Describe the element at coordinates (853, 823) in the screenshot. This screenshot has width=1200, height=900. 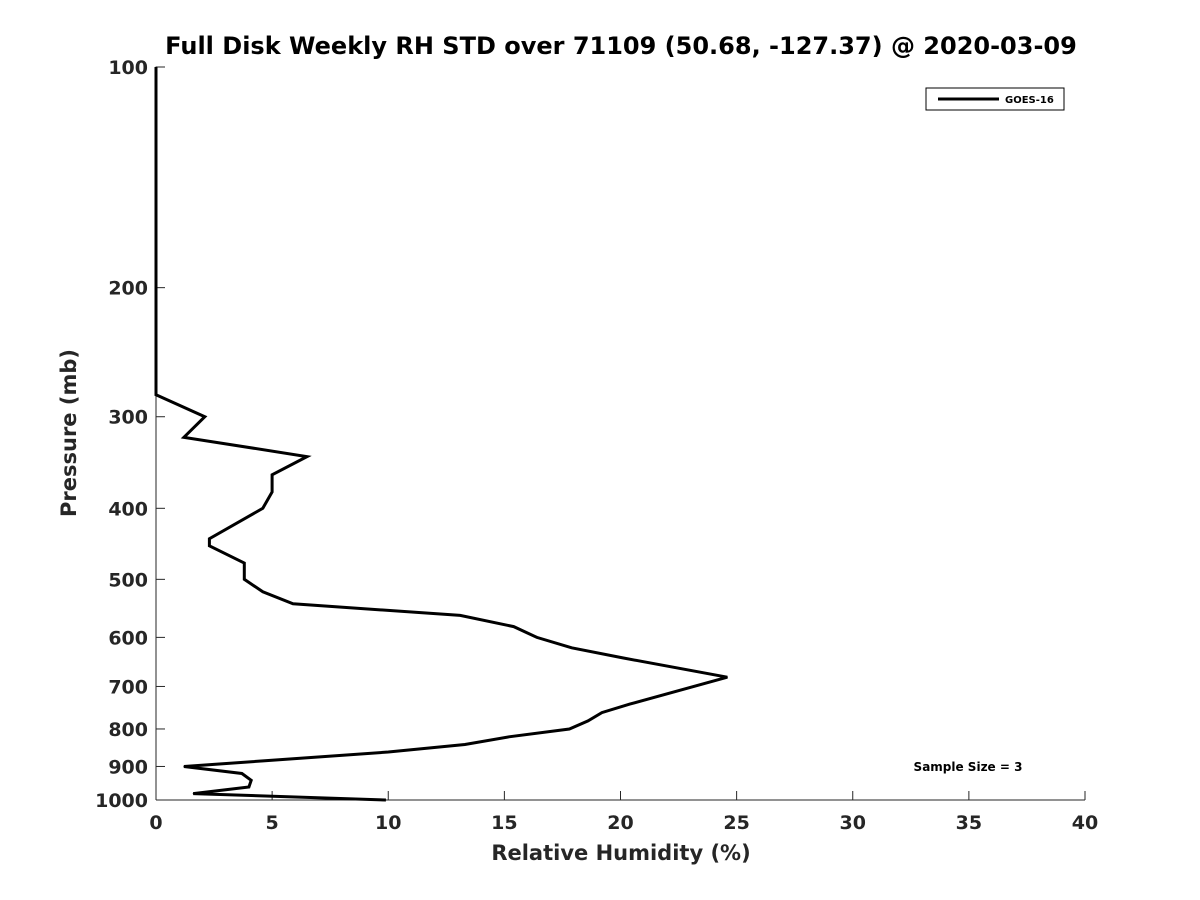
I see `x-tick-label: 30` at that location.